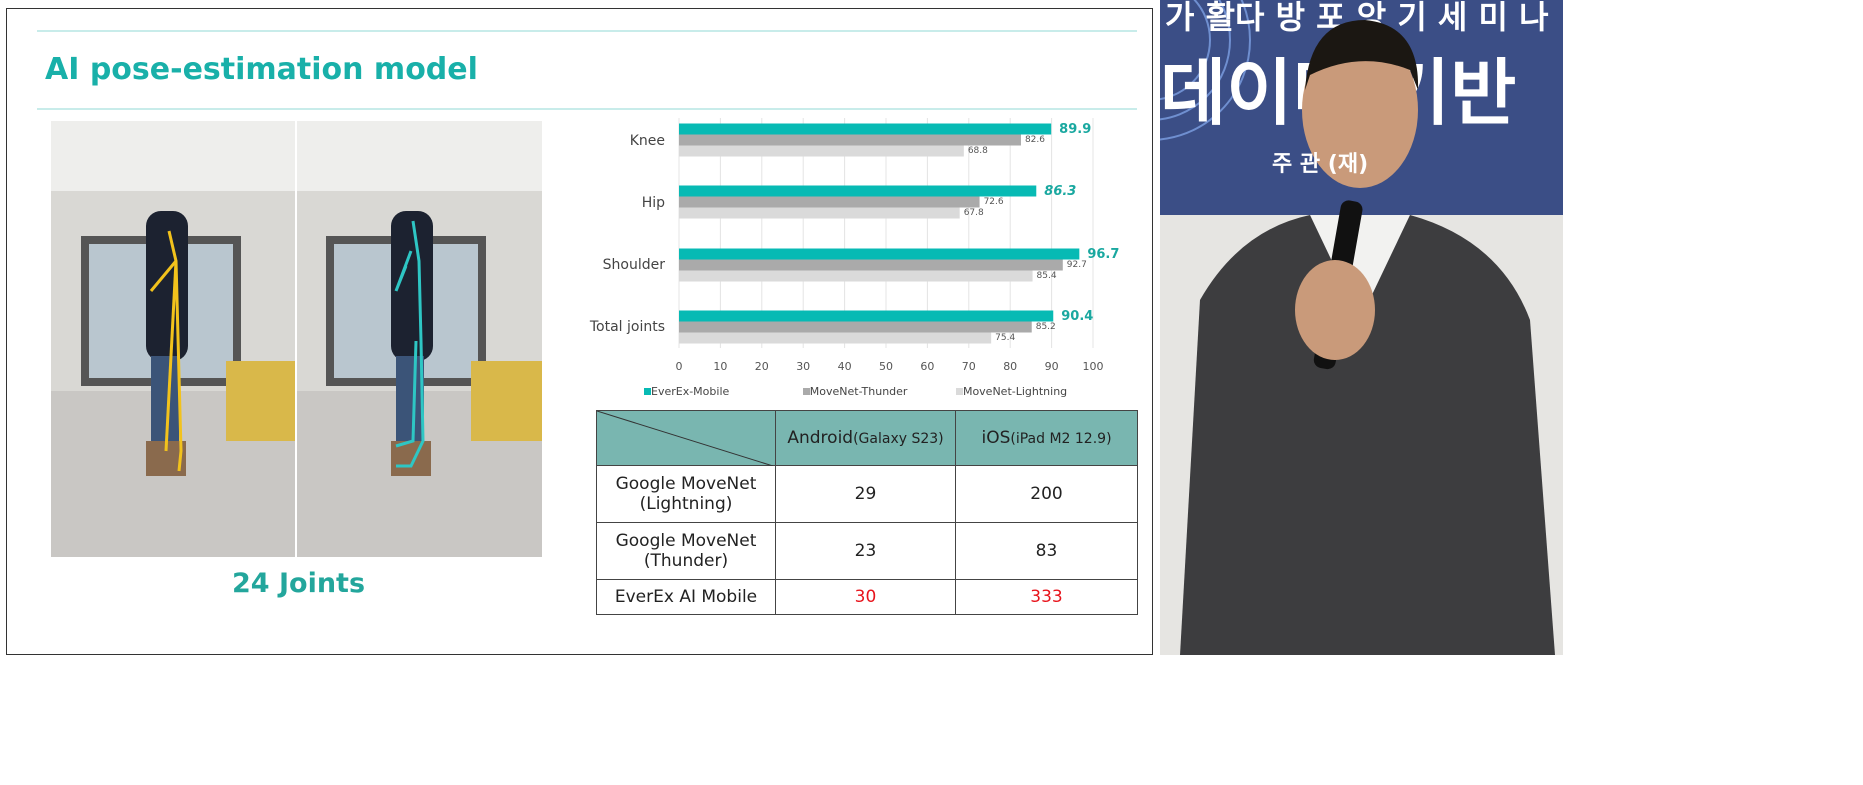 The image size is (1863, 785). Describe the element at coordinates (299, 583) in the screenshot. I see `joints-caption: 24 Joints` at that location.